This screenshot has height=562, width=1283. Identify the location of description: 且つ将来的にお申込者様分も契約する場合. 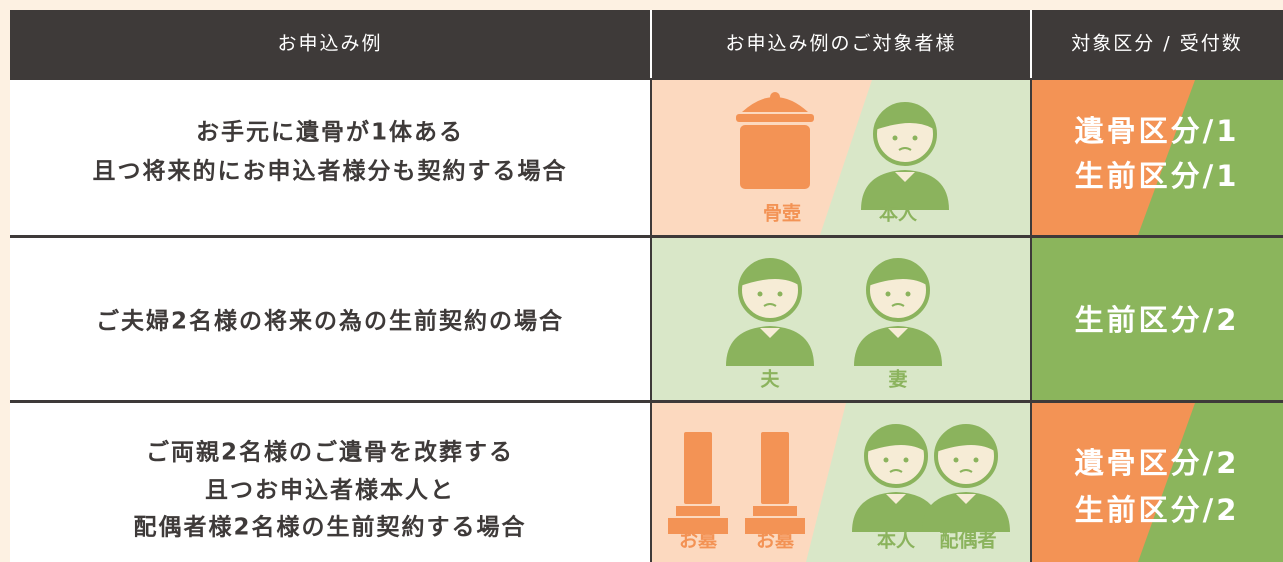
(330, 171).